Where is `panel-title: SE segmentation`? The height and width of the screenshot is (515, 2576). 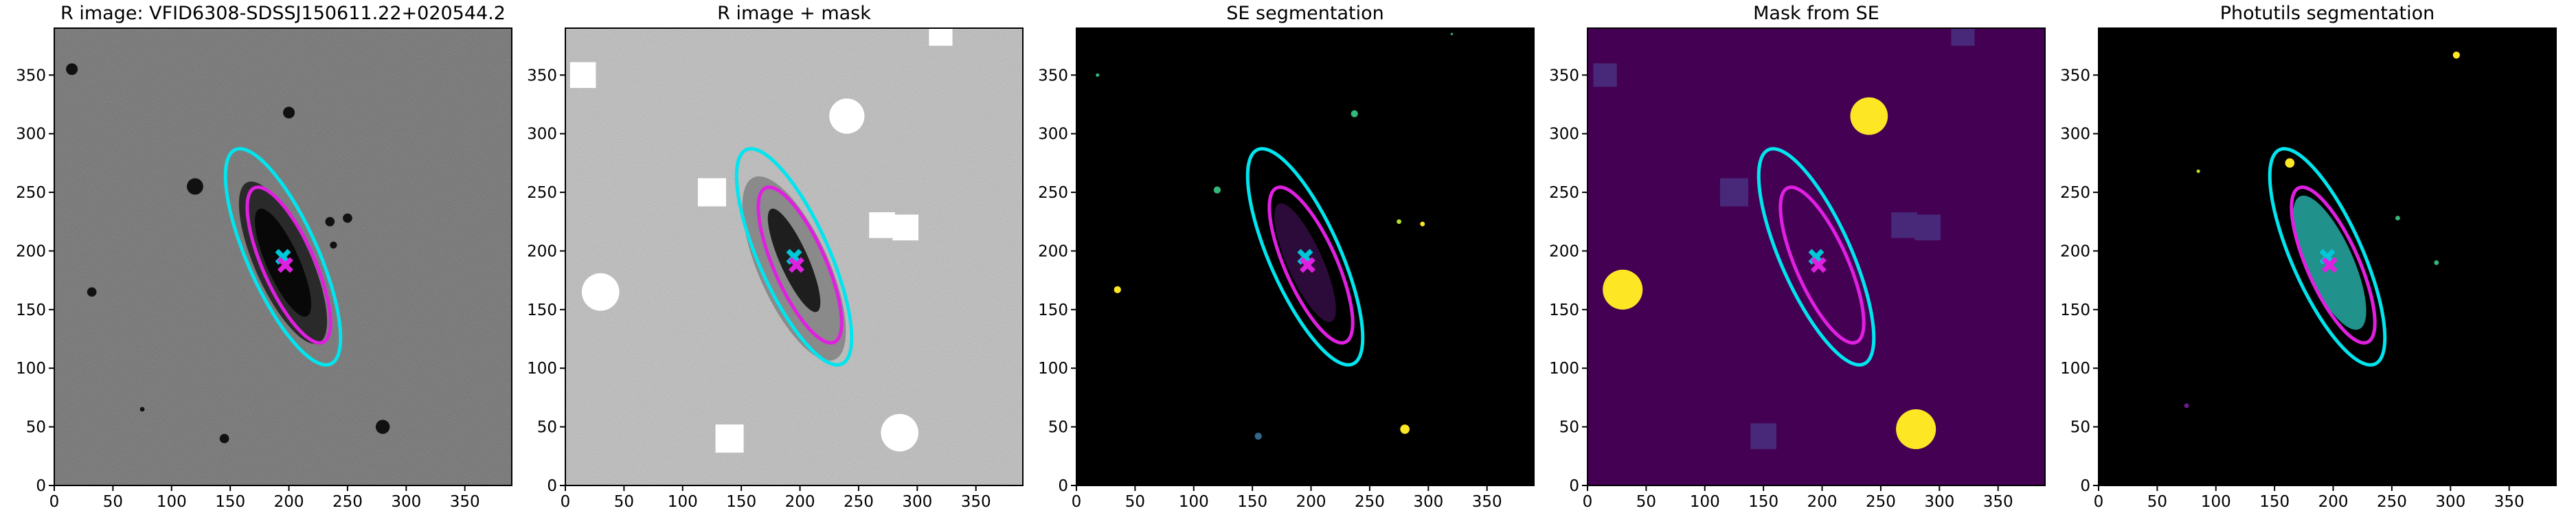 panel-title: SE segmentation is located at coordinates (1304, 13).